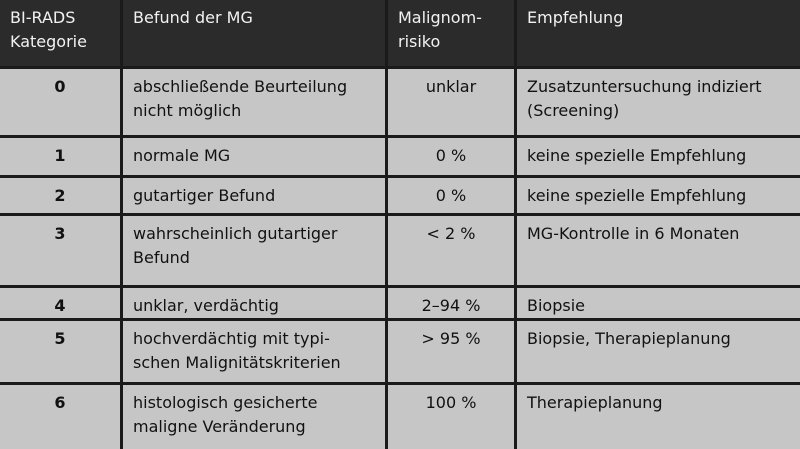 The image size is (800, 449). I want to click on cell-text: 5, so click(60, 338).